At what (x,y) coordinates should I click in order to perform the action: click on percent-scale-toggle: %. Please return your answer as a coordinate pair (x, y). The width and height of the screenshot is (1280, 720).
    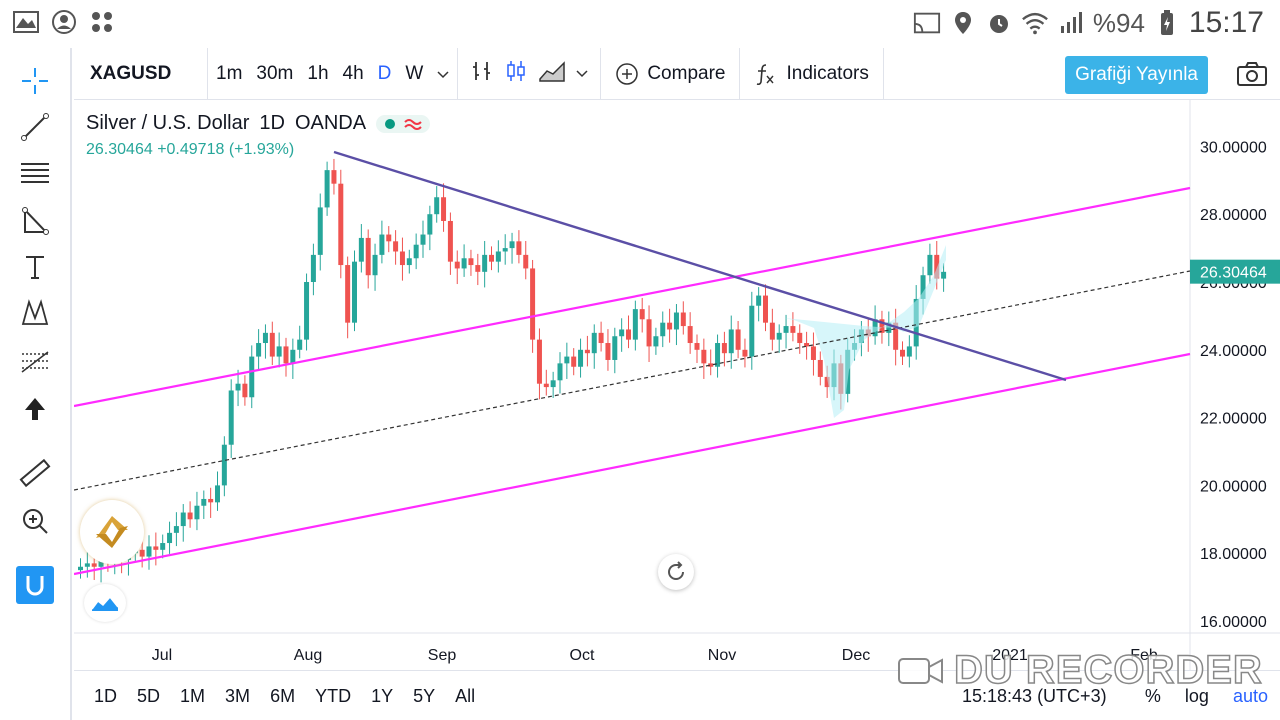
    Looking at the image, I should click on (1152, 696).